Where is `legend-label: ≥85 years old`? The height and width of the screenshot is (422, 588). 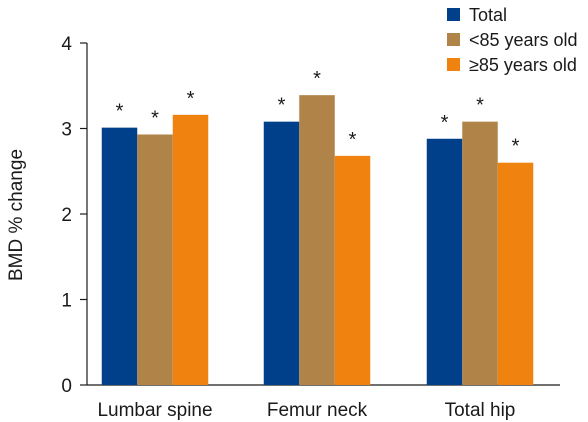
legend-label: ≥85 years old is located at coordinates (523, 65).